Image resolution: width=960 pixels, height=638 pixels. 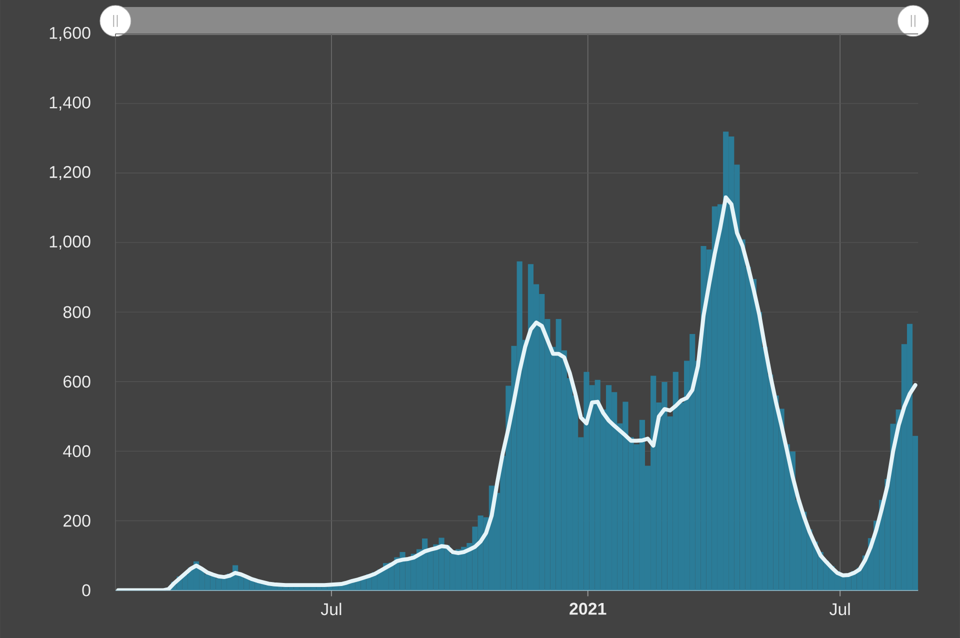 What do you see at coordinates (86, 590) in the screenshot?
I see `y-tick-label: 0` at bounding box center [86, 590].